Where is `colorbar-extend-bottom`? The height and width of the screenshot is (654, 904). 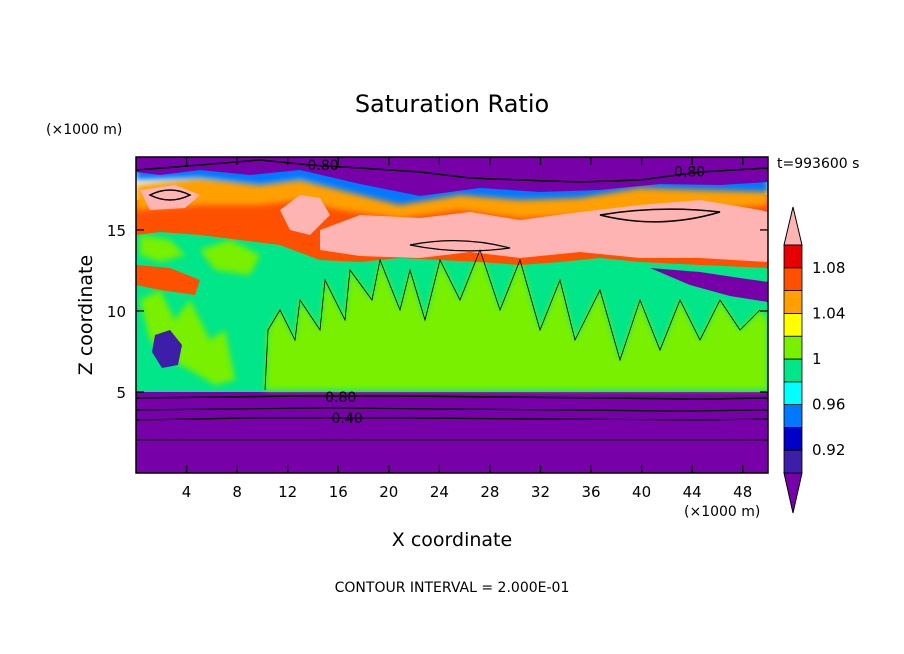 colorbar-extend-bottom is located at coordinates (793, 493).